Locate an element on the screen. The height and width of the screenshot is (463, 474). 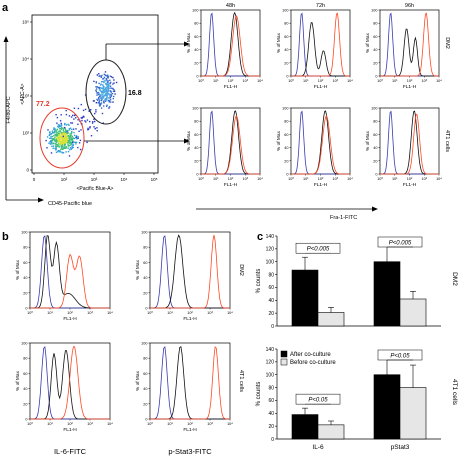
bar-row-label: 4T1 cells is located at coordinates (454, 392).